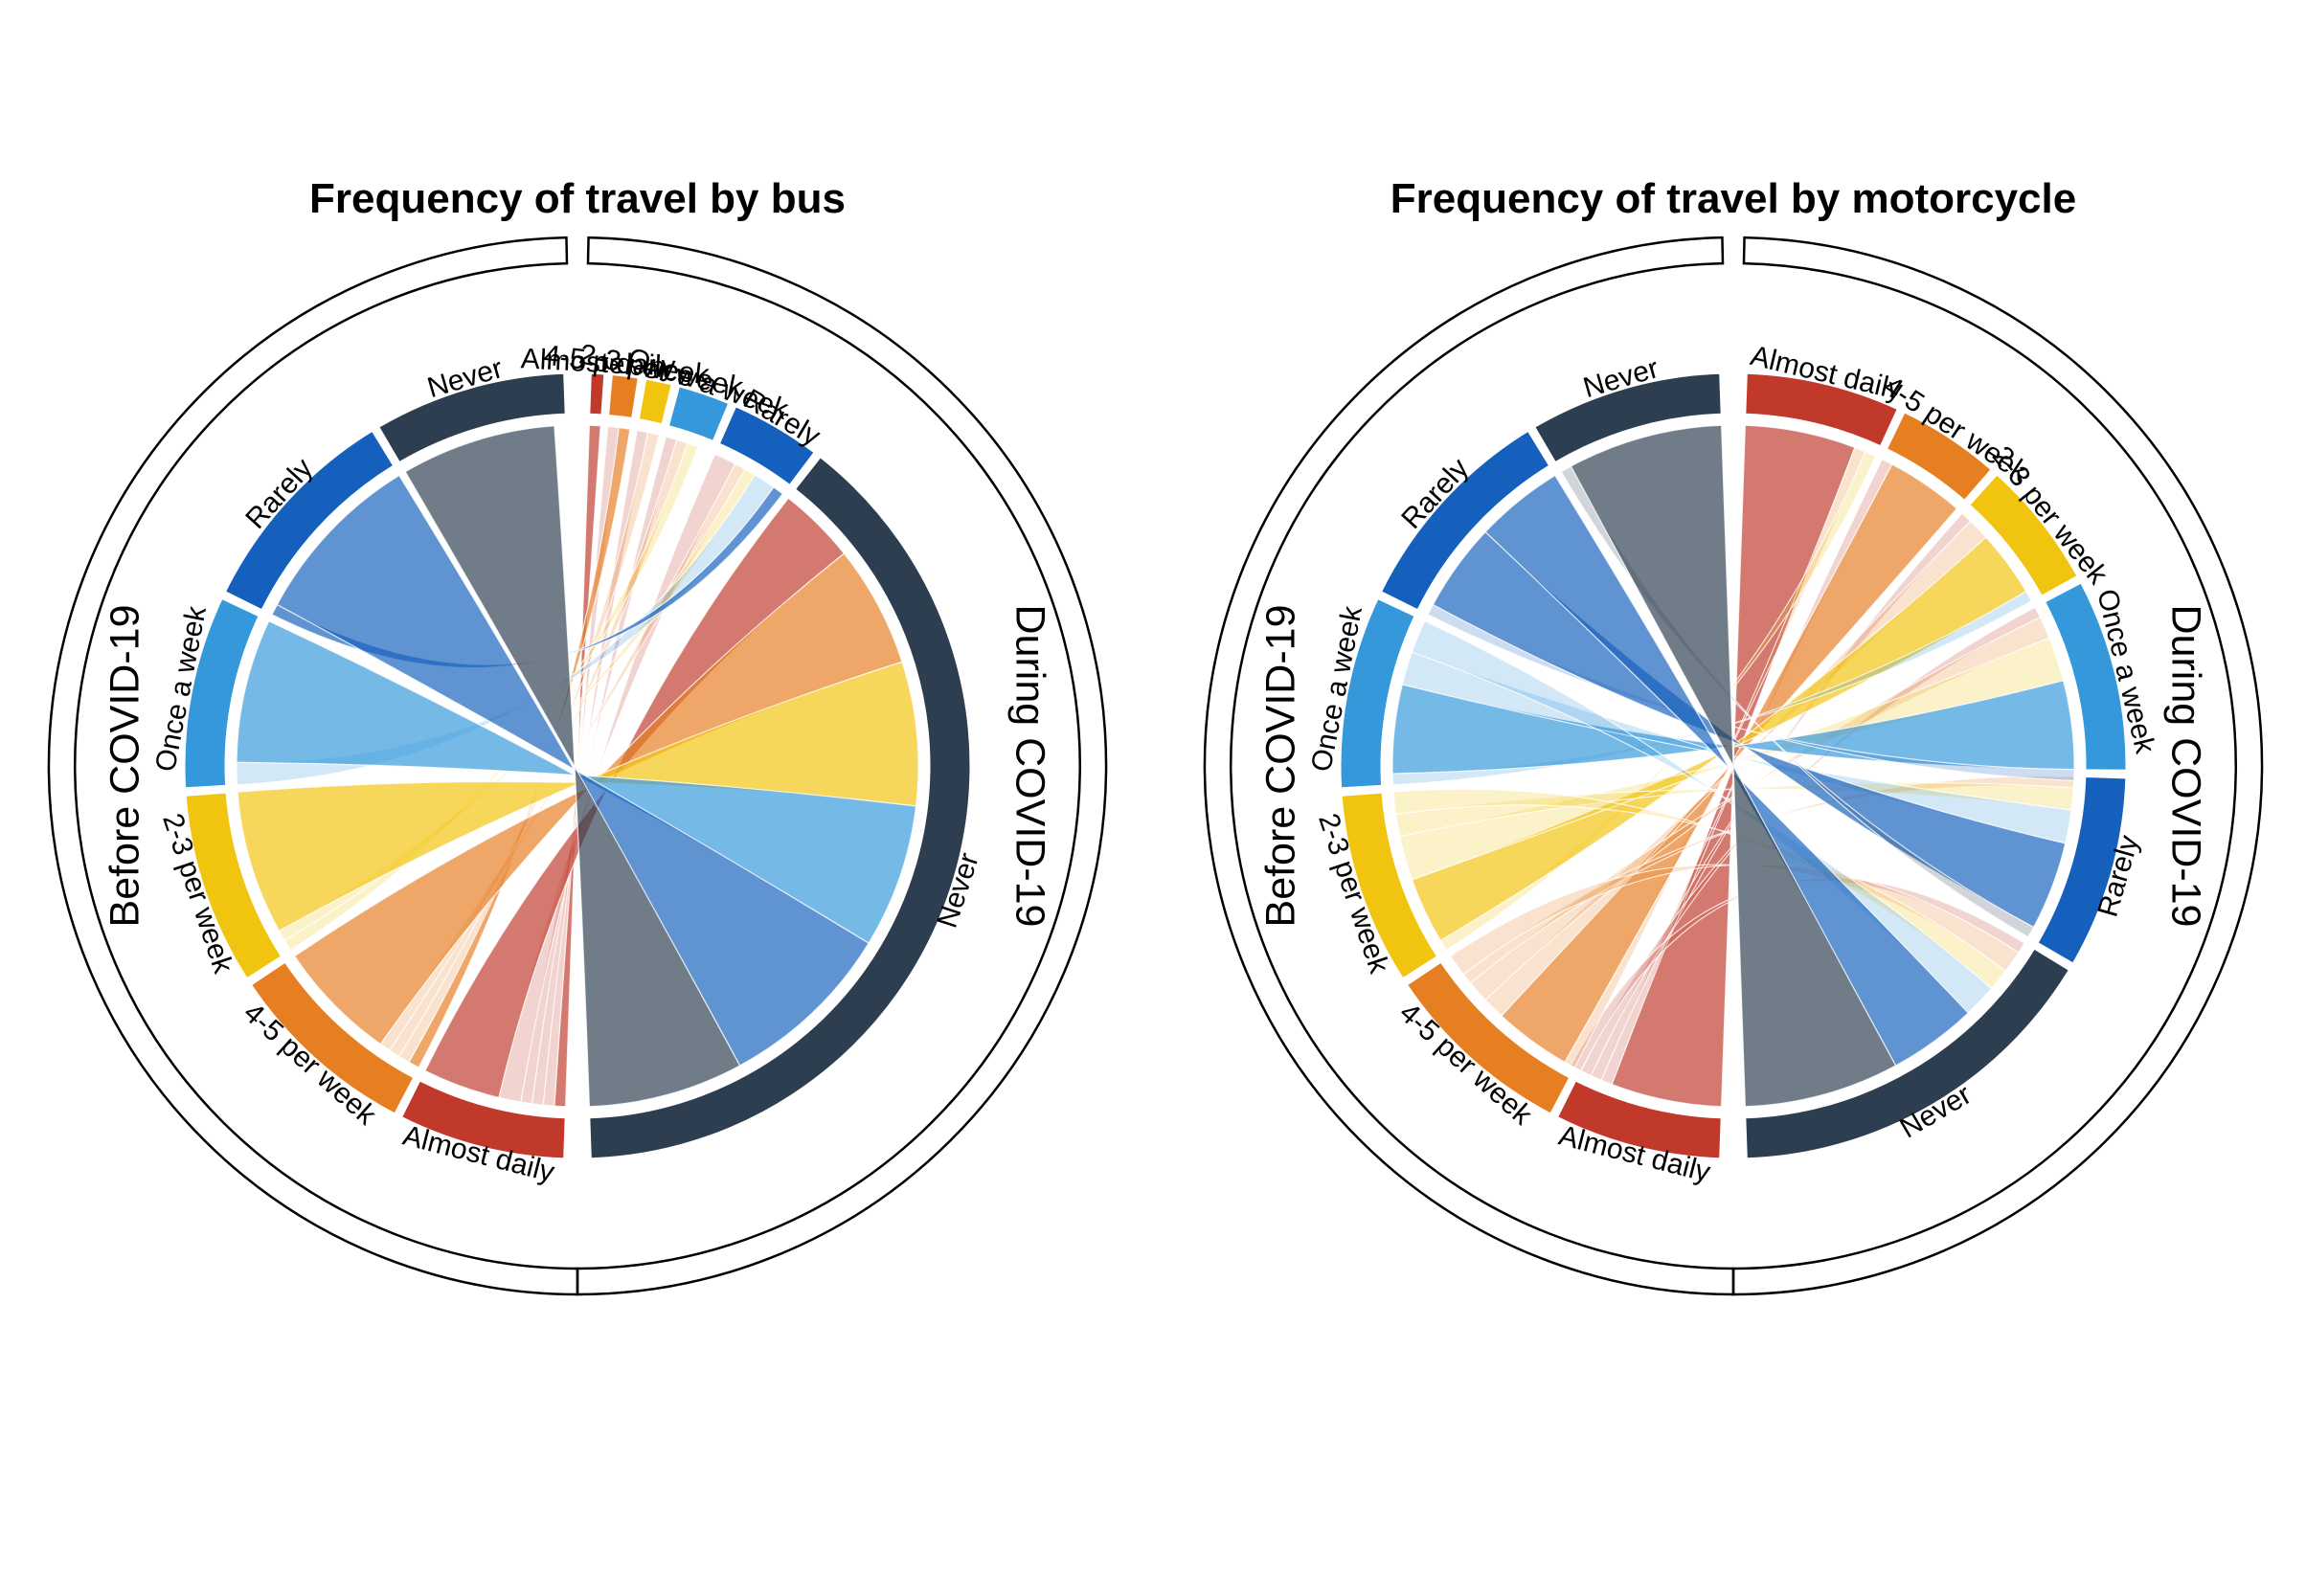  Describe the element at coordinates (1465, 520) in the screenshot. I see `motorcycle-before-sector-rarely` at that location.